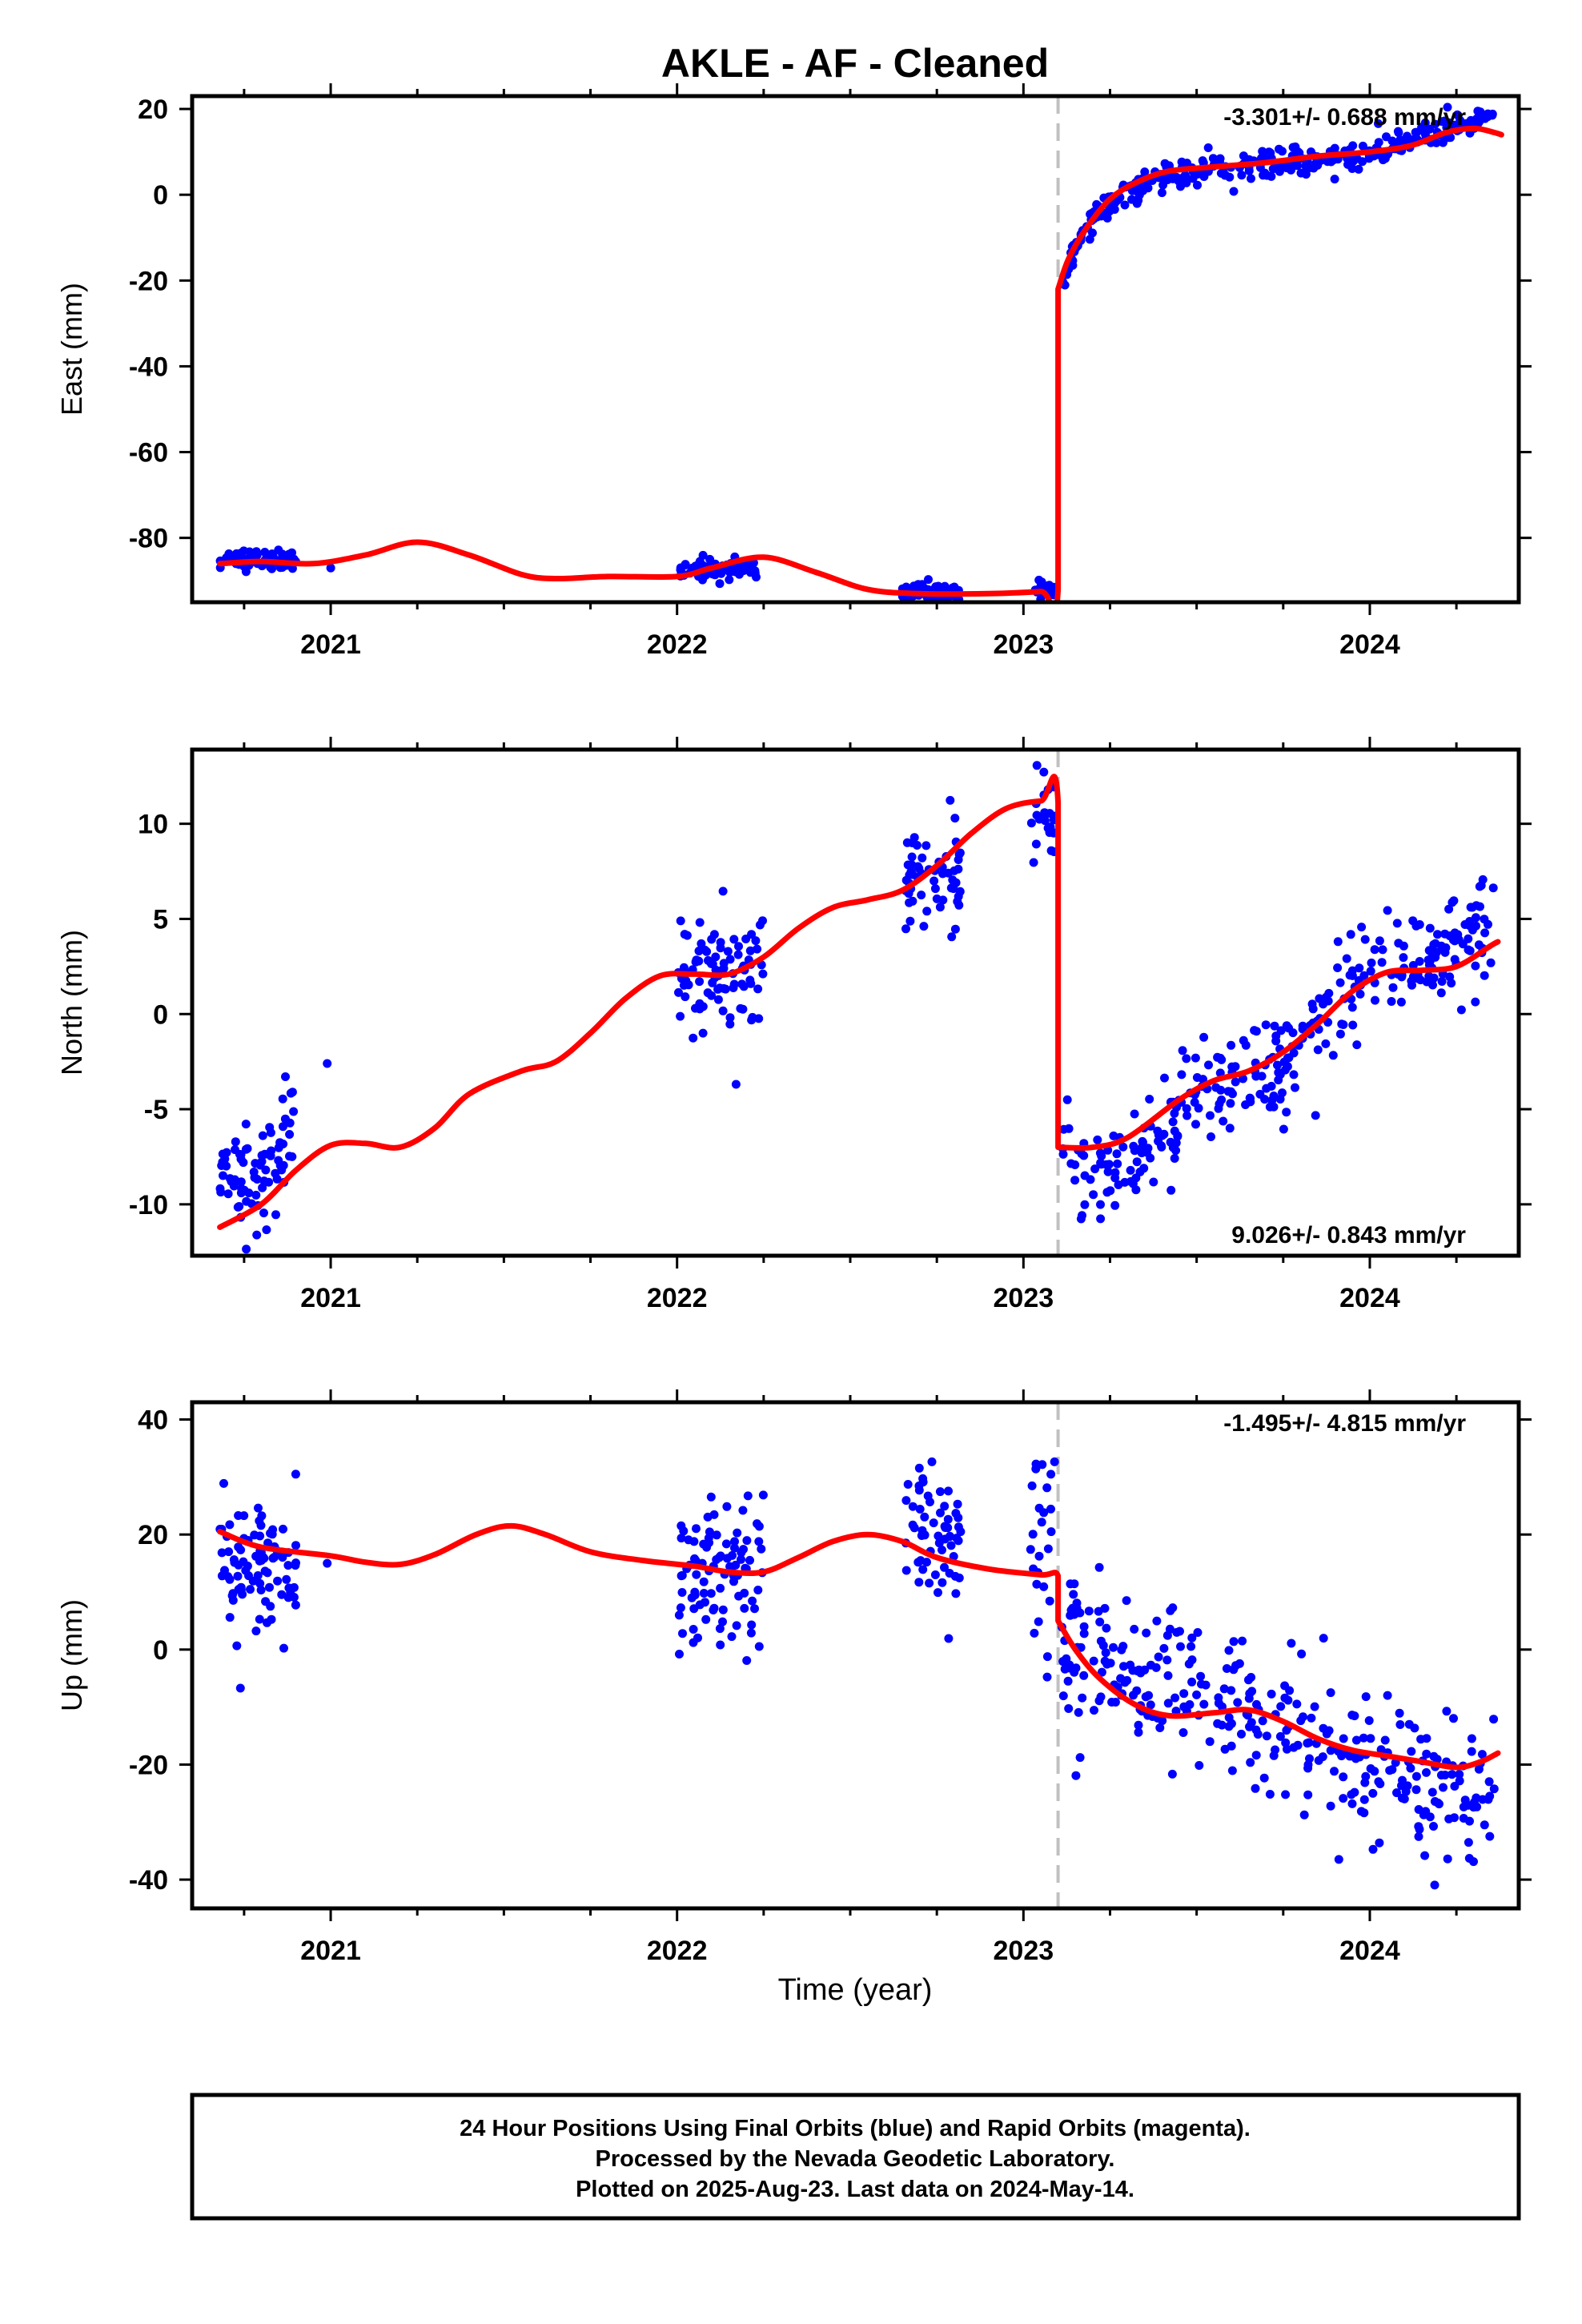 The width and height of the screenshot is (1582, 2324). What do you see at coordinates (161, 195) in the screenshot?
I see `y-tick-label: 0` at bounding box center [161, 195].